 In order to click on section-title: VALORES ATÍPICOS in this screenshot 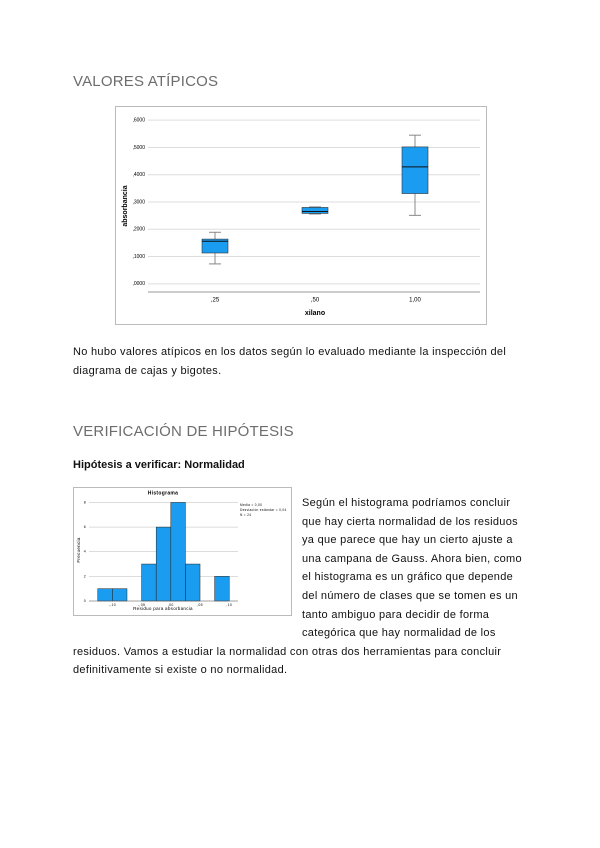, I will do `click(146, 81)`.